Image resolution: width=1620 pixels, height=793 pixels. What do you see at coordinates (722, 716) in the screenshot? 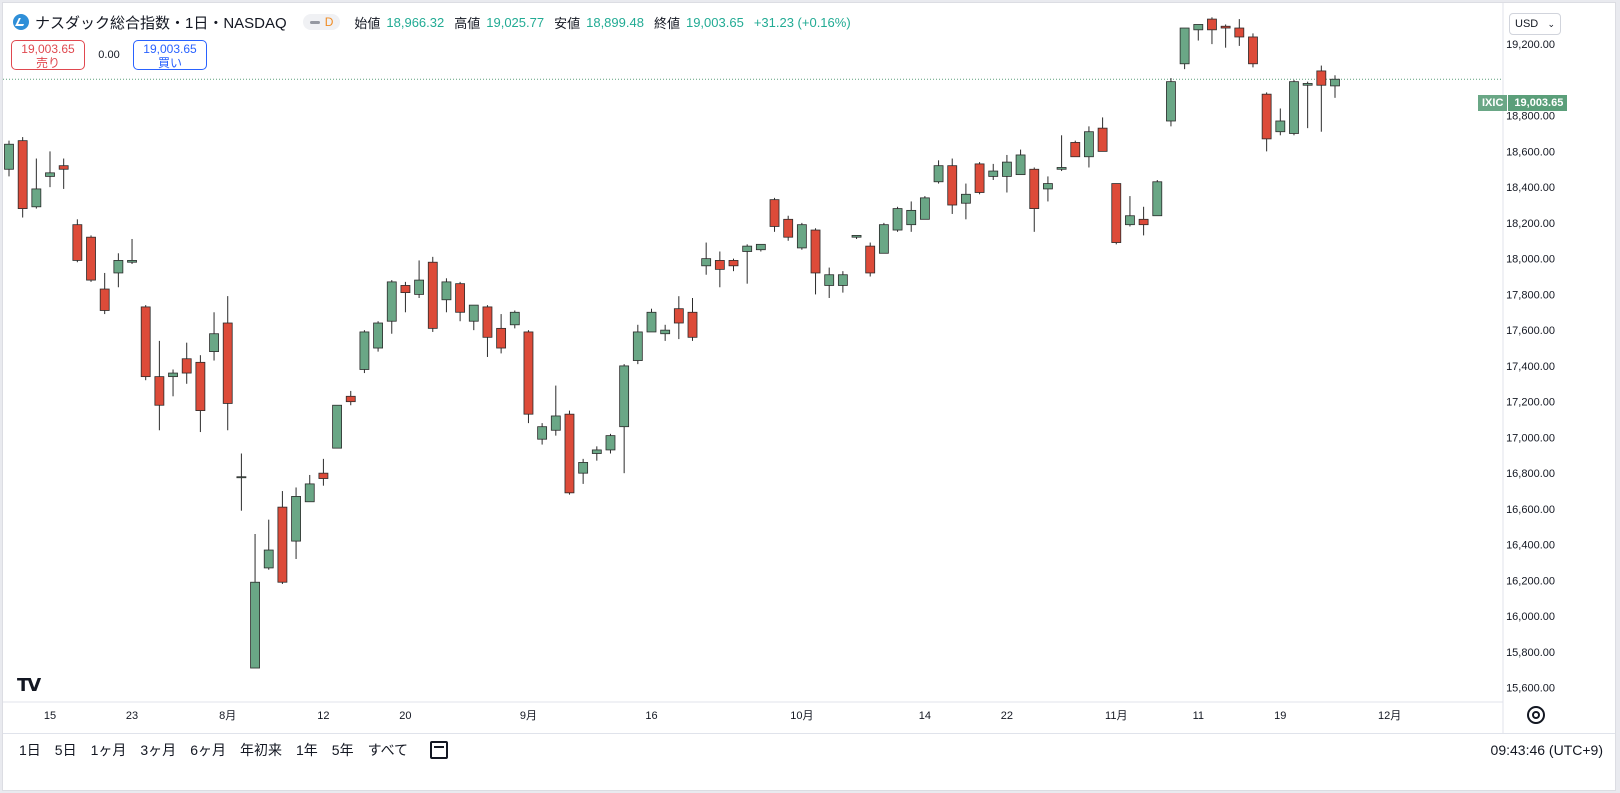
I see `time-axis: 15 23 8月 12 20 9月 16 10月 14 22 11月 11 19 12月` at bounding box center [722, 716].